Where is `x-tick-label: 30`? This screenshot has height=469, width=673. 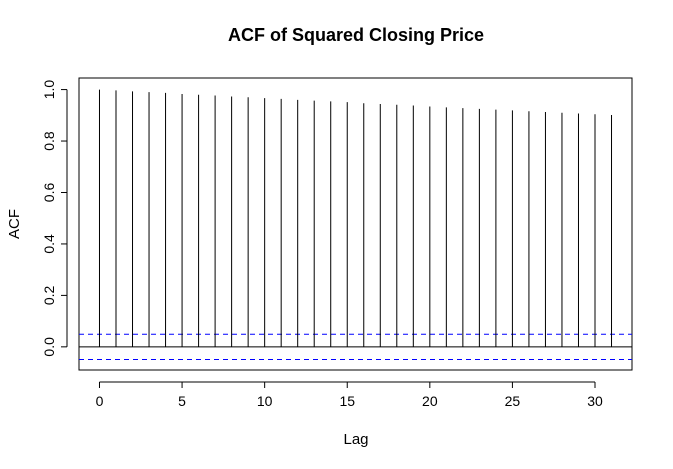
x-tick-label: 30 is located at coordinates (595, 401).